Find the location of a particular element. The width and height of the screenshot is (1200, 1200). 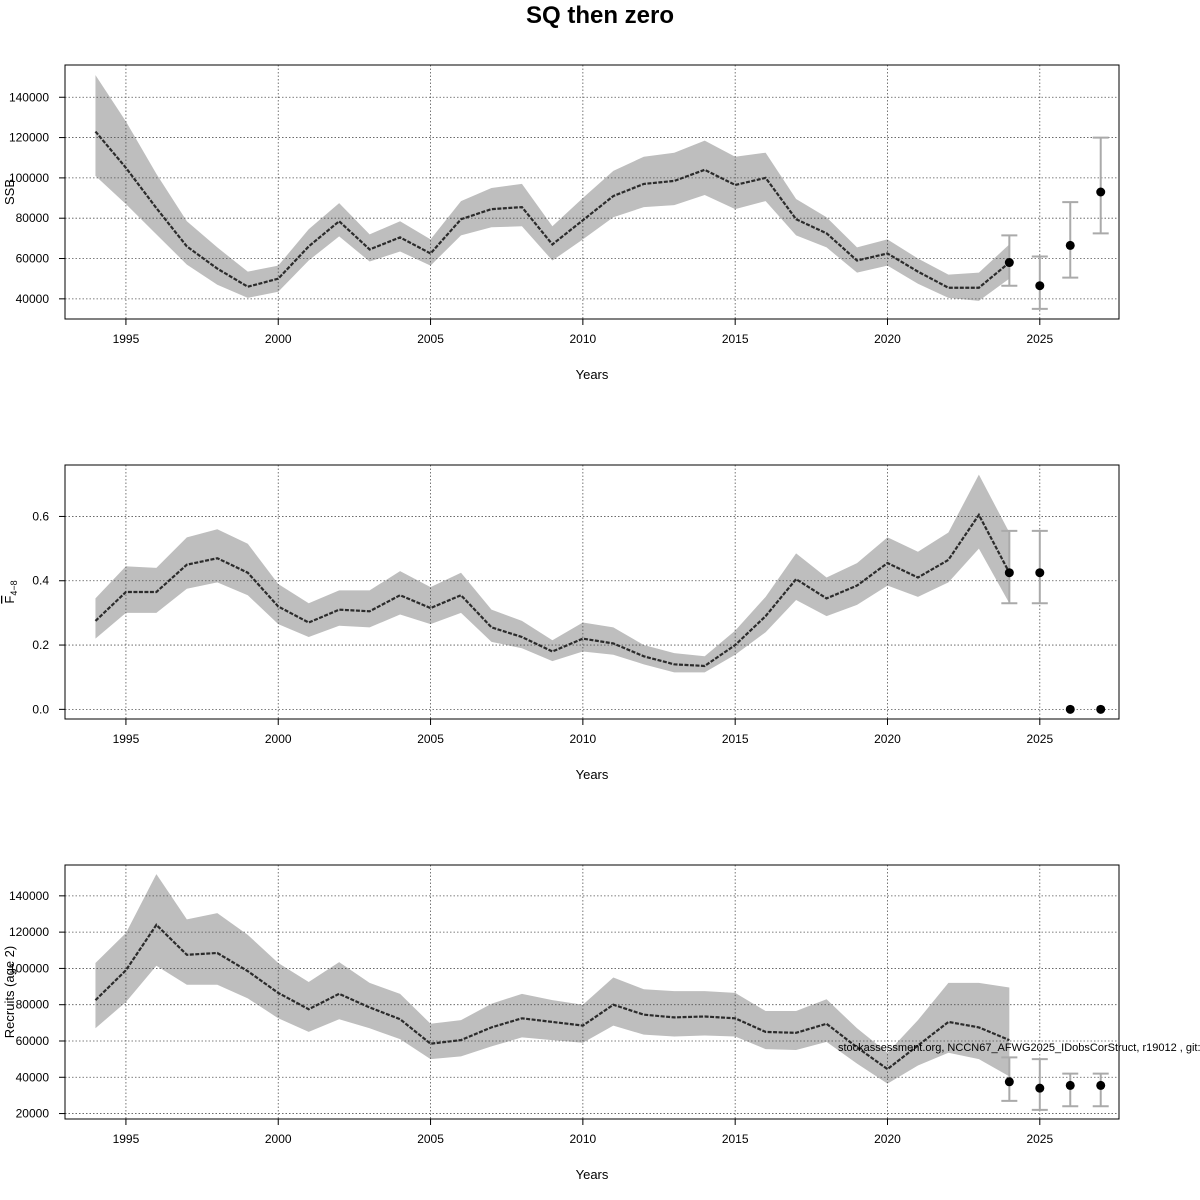

y-tick-label: 0.2 is located at coordinates (40, 645).